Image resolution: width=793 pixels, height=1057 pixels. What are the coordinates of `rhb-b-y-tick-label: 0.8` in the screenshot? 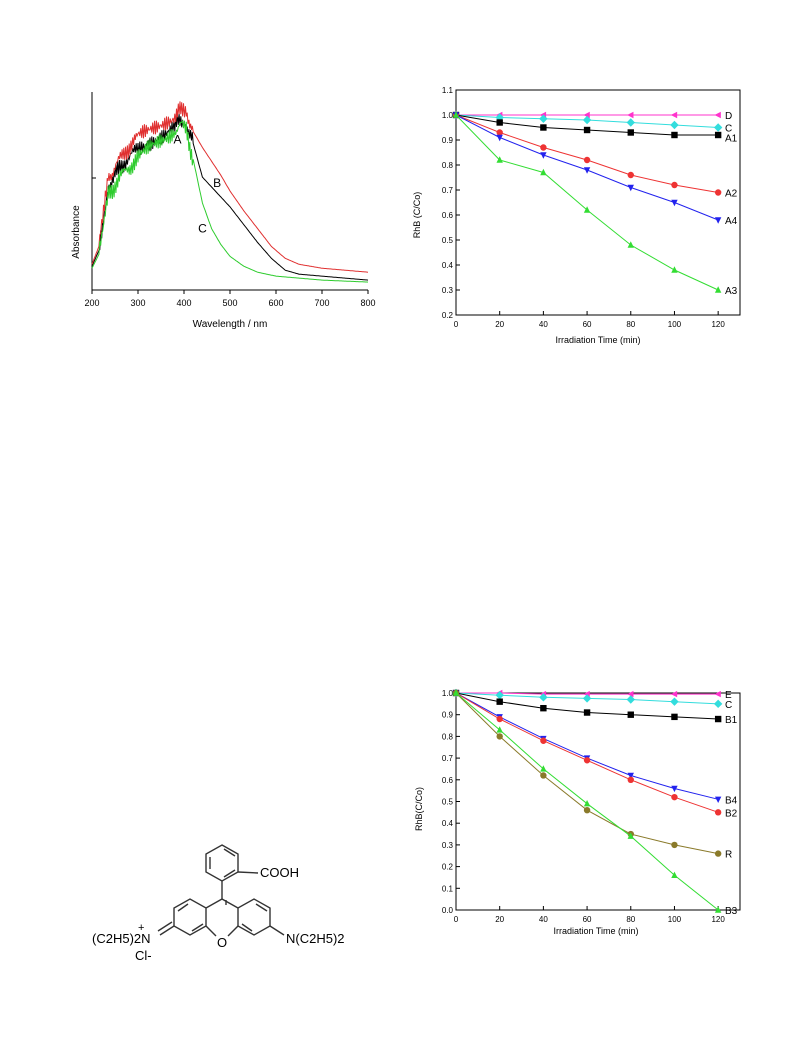 It's located at (448, 736).